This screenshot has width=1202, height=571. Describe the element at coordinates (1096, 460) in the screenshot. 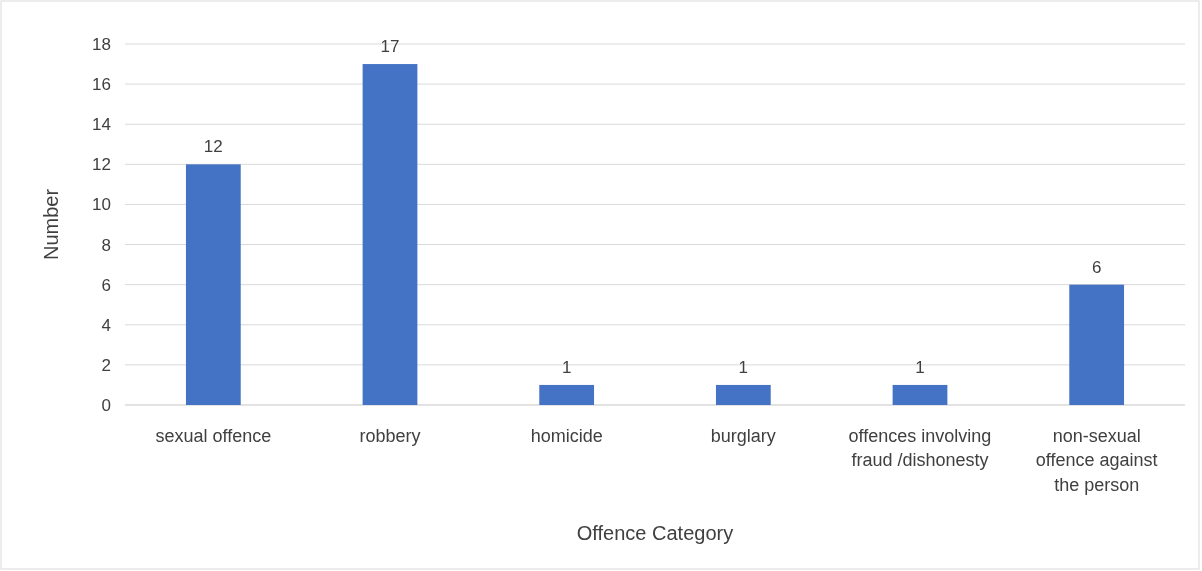

I see `x-tick-label: non-sexual offence against the person` at that location.